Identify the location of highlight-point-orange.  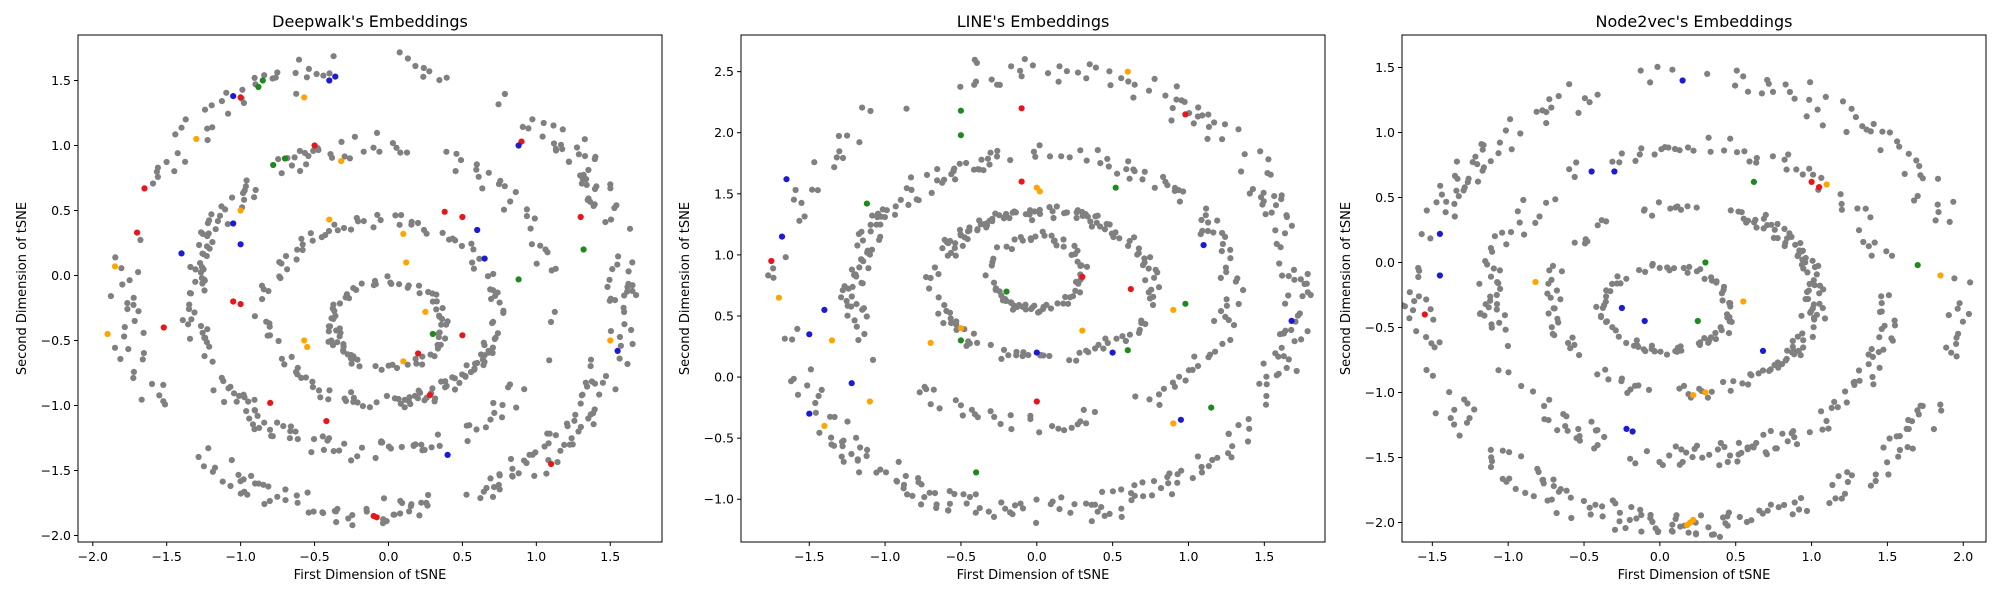
(329, 219).